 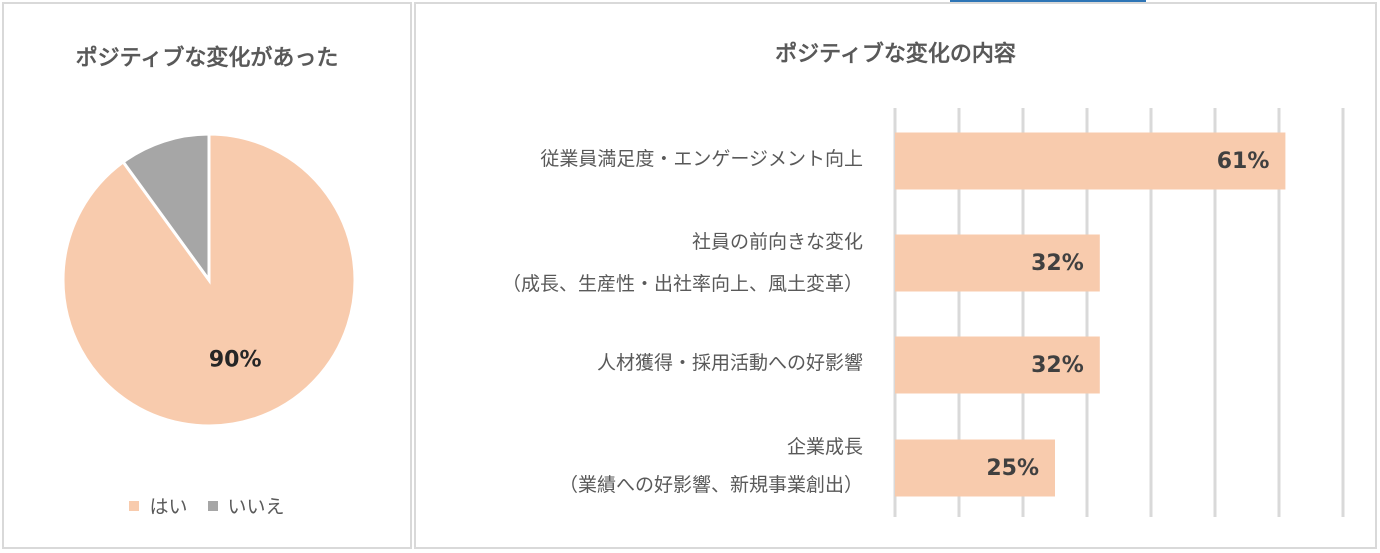 What do you see at coordinates (207, 58) in the screenshot?
I see `pie-chart-title: ポジティブな変化があった` at bounding box center [207, 58].